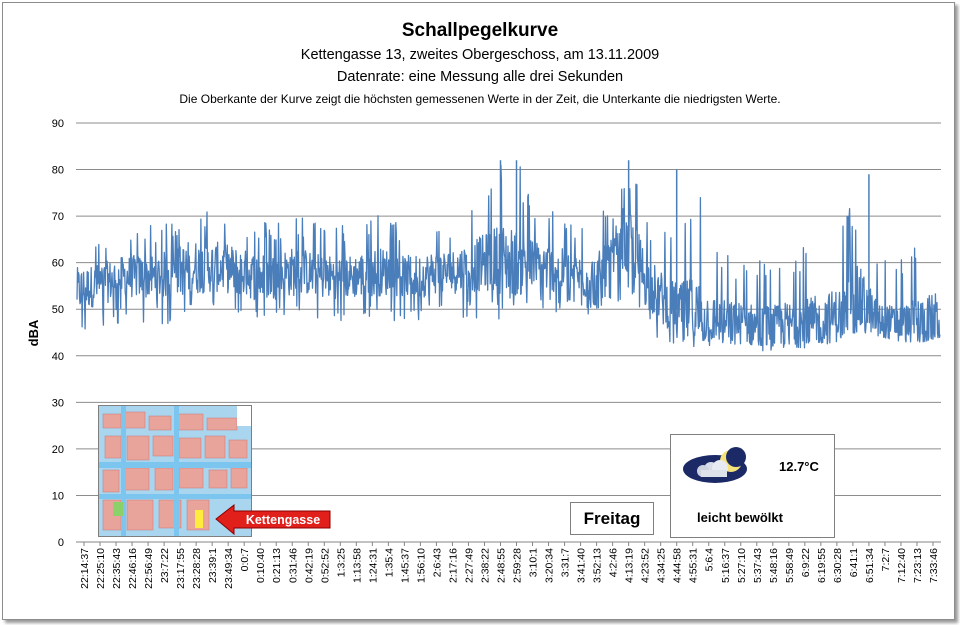 This screenshot has height=625, width=960. I want to click on weather-temperature: 12.7°C, so click(799, 466).